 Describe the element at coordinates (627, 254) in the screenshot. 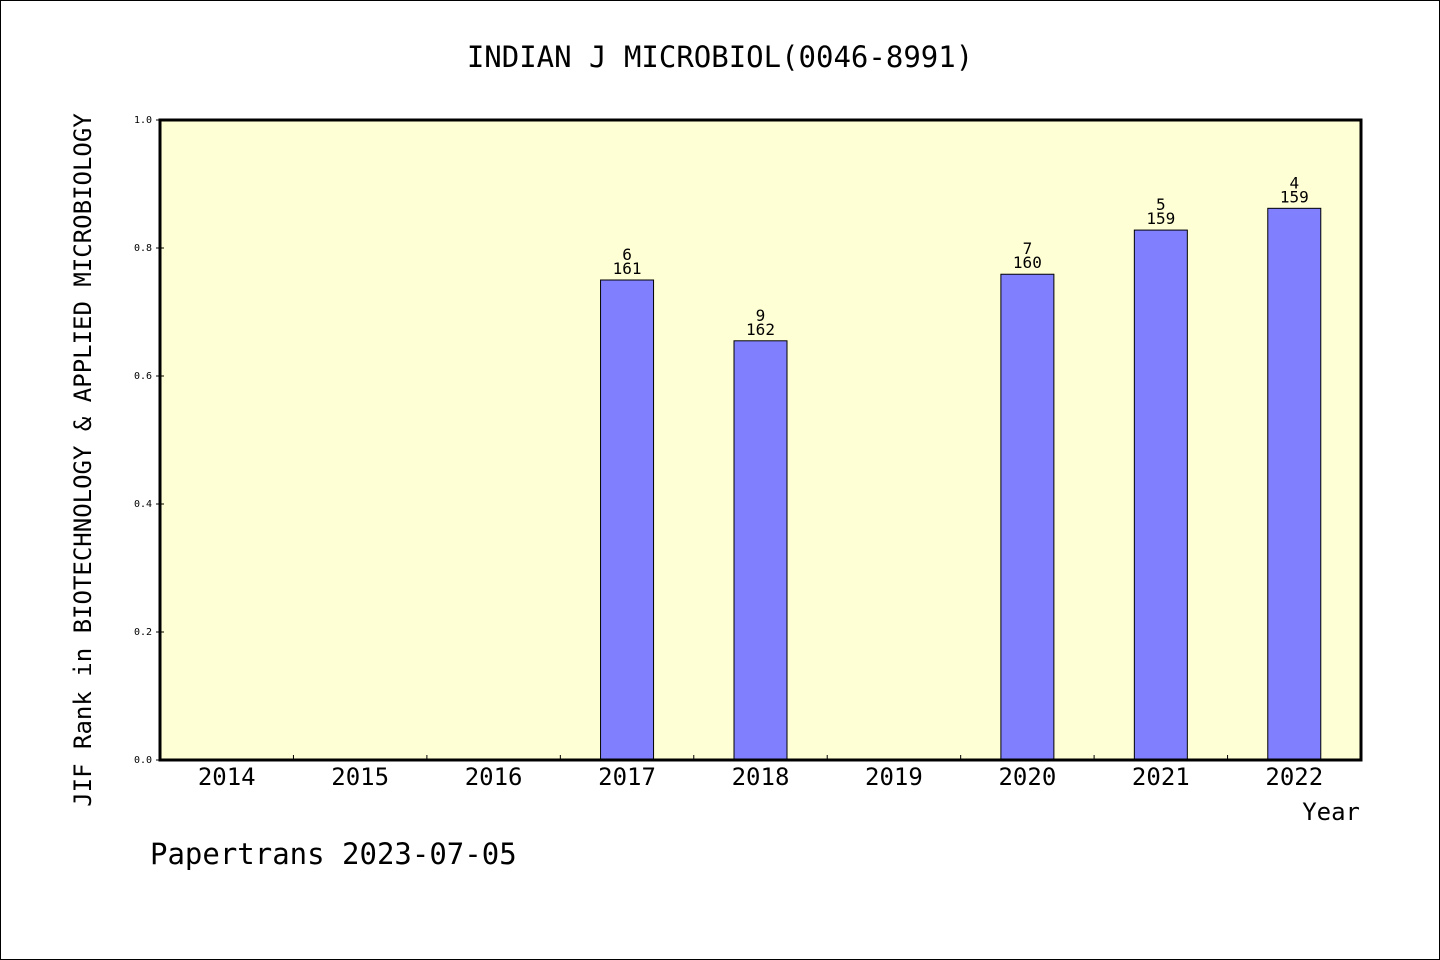

I see `bar-rank-label: 6` at that location.